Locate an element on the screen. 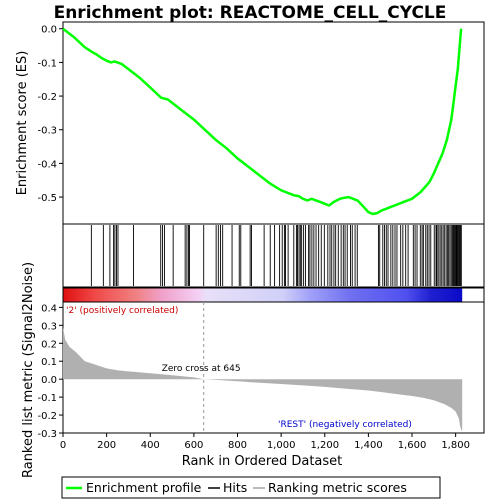 This screenshot has width=500, height=500. metric-y-tick-label: -0.2 is located at coordinates (47, 416).